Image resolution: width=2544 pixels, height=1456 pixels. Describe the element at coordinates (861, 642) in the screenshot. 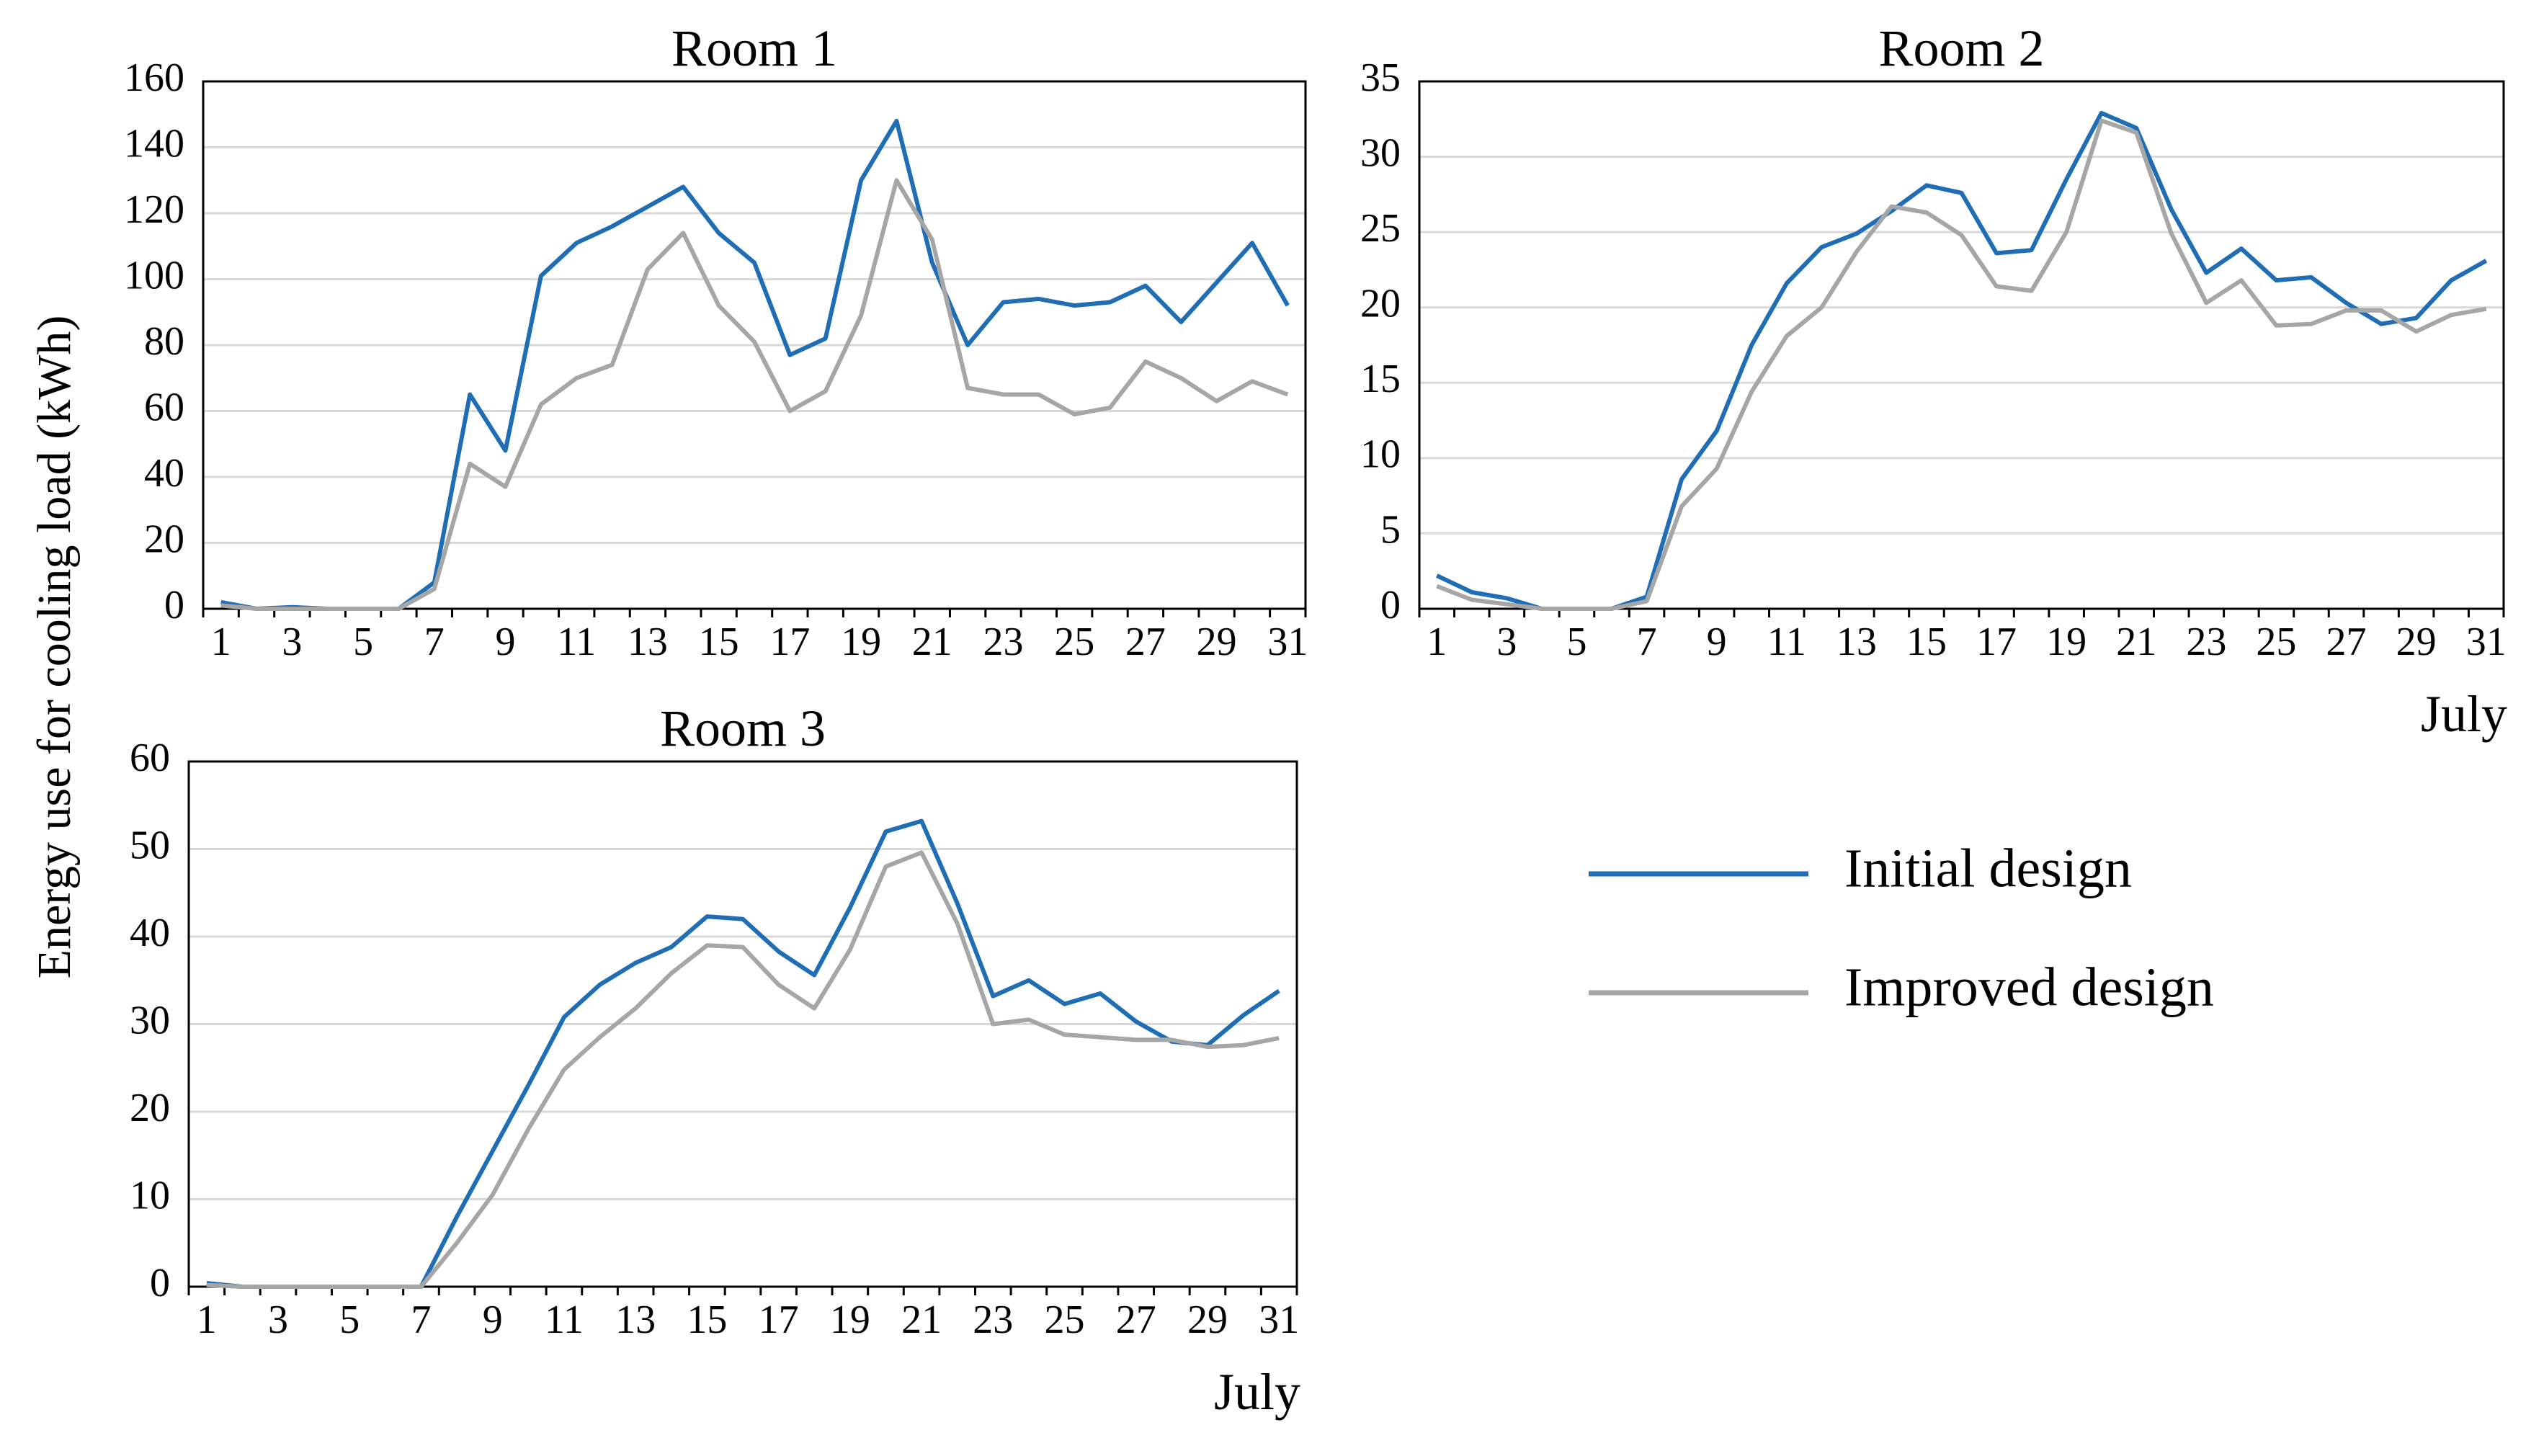

I see `room-1-x-tick-label: 19` at that location.